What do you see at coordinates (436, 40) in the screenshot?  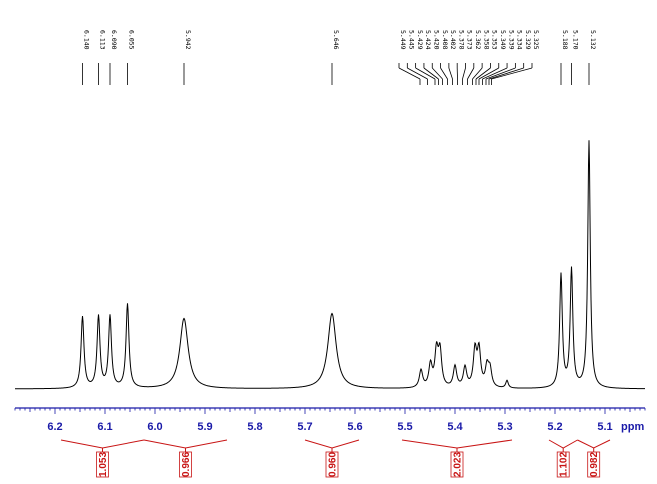 I see `peak-label-text: 5.420` at bounding box center [436, 40].